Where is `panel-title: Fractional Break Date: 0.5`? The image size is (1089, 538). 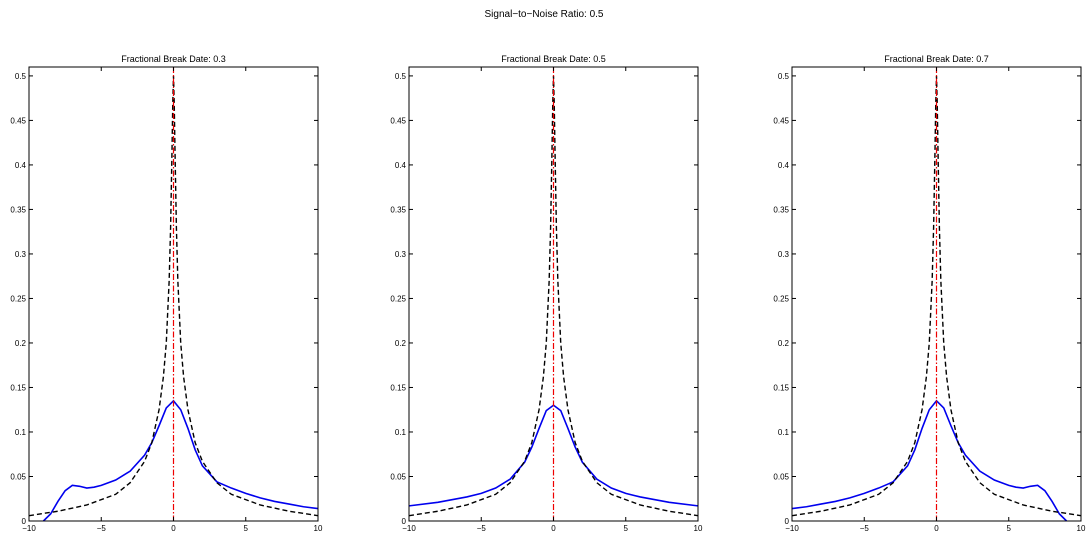 panel-title: Fractional Break Date: 0.5 is located at coordinates (553, 59).